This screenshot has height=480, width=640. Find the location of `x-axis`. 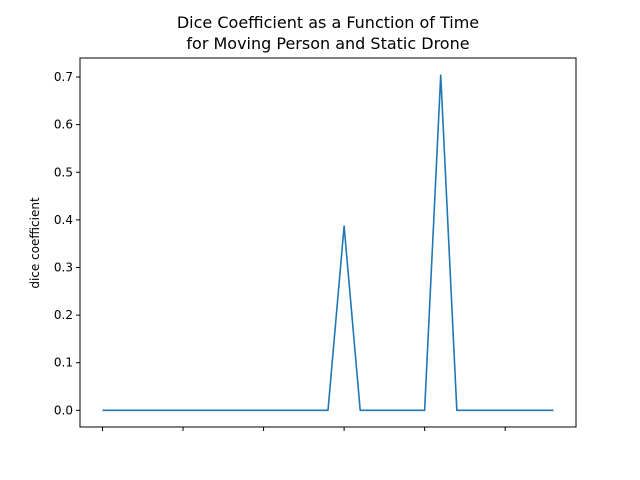

x-axis is located at coordinates (304, 429).